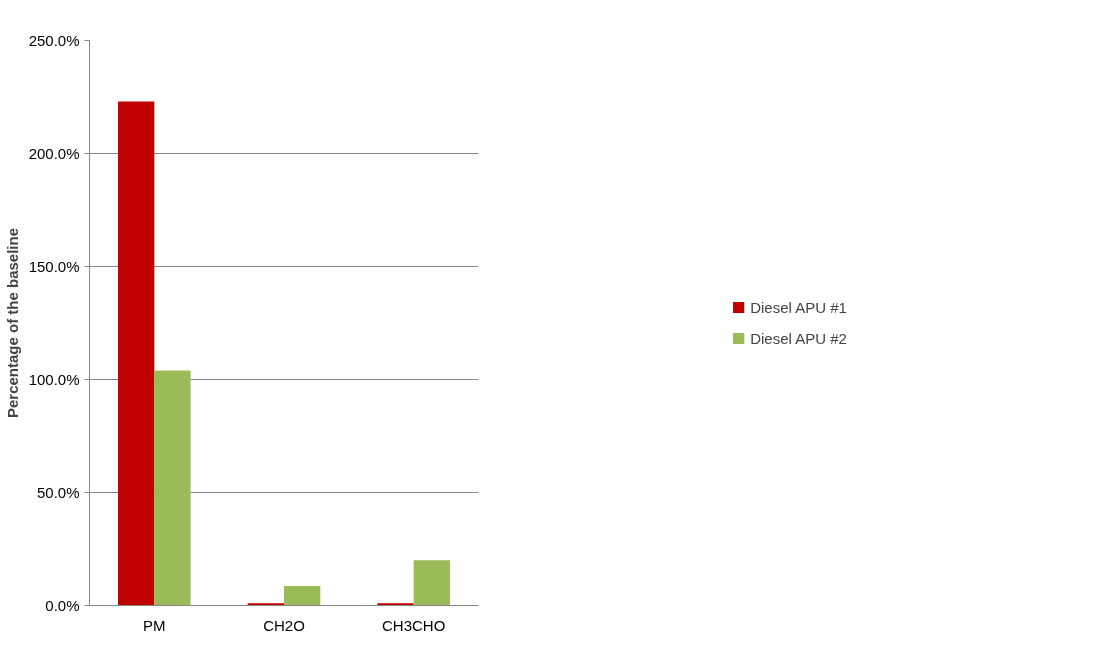 The image size is (1104, 671). What do you see at coordinates (54, 40) in the screenshot?
I see `y-tick-label: 250.0%` at bounding box center [54, 40].